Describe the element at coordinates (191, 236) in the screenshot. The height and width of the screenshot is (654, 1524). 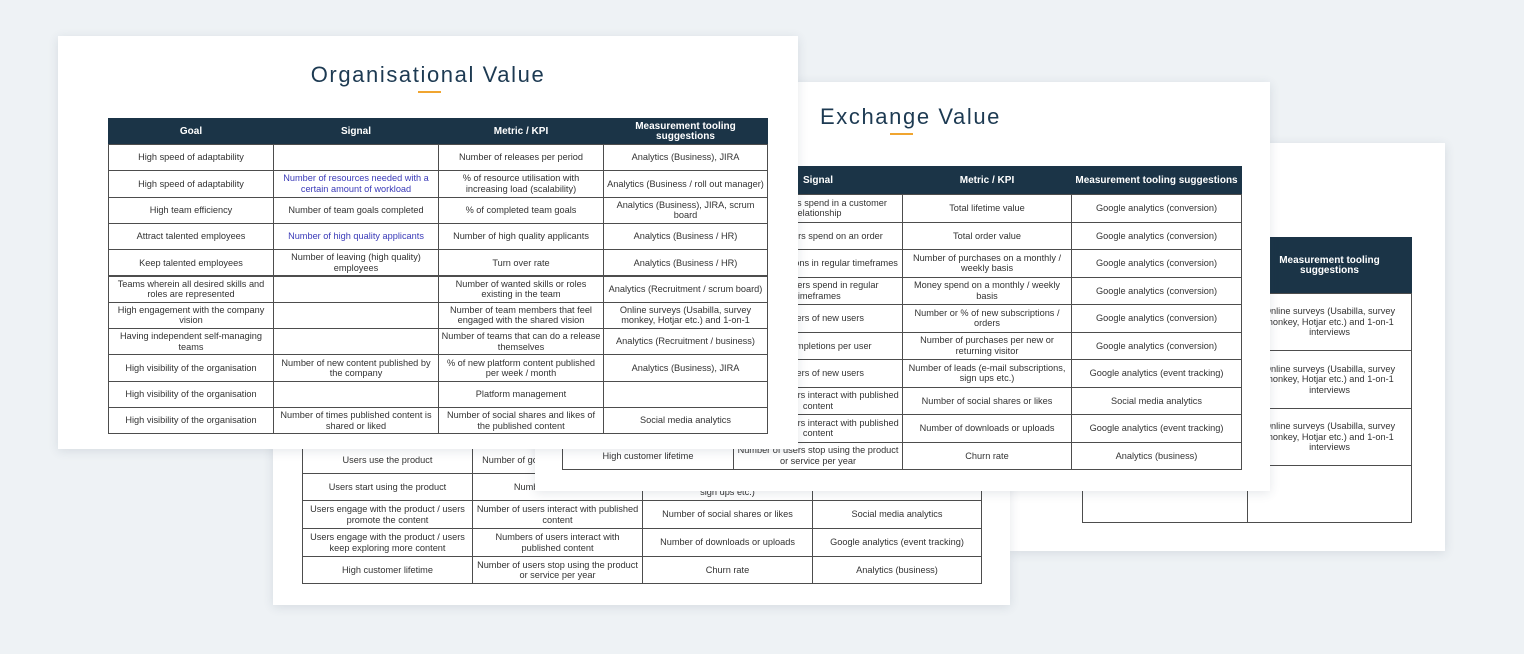
I see `table-cell: Attract talented employees` at that location.